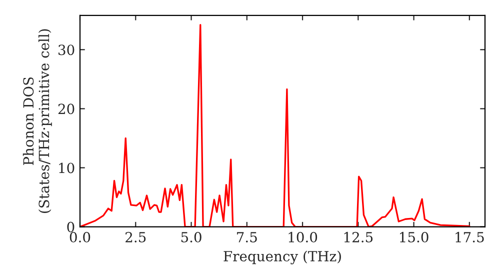  I want to click on y-tick-label: 10, so click(66, 168).